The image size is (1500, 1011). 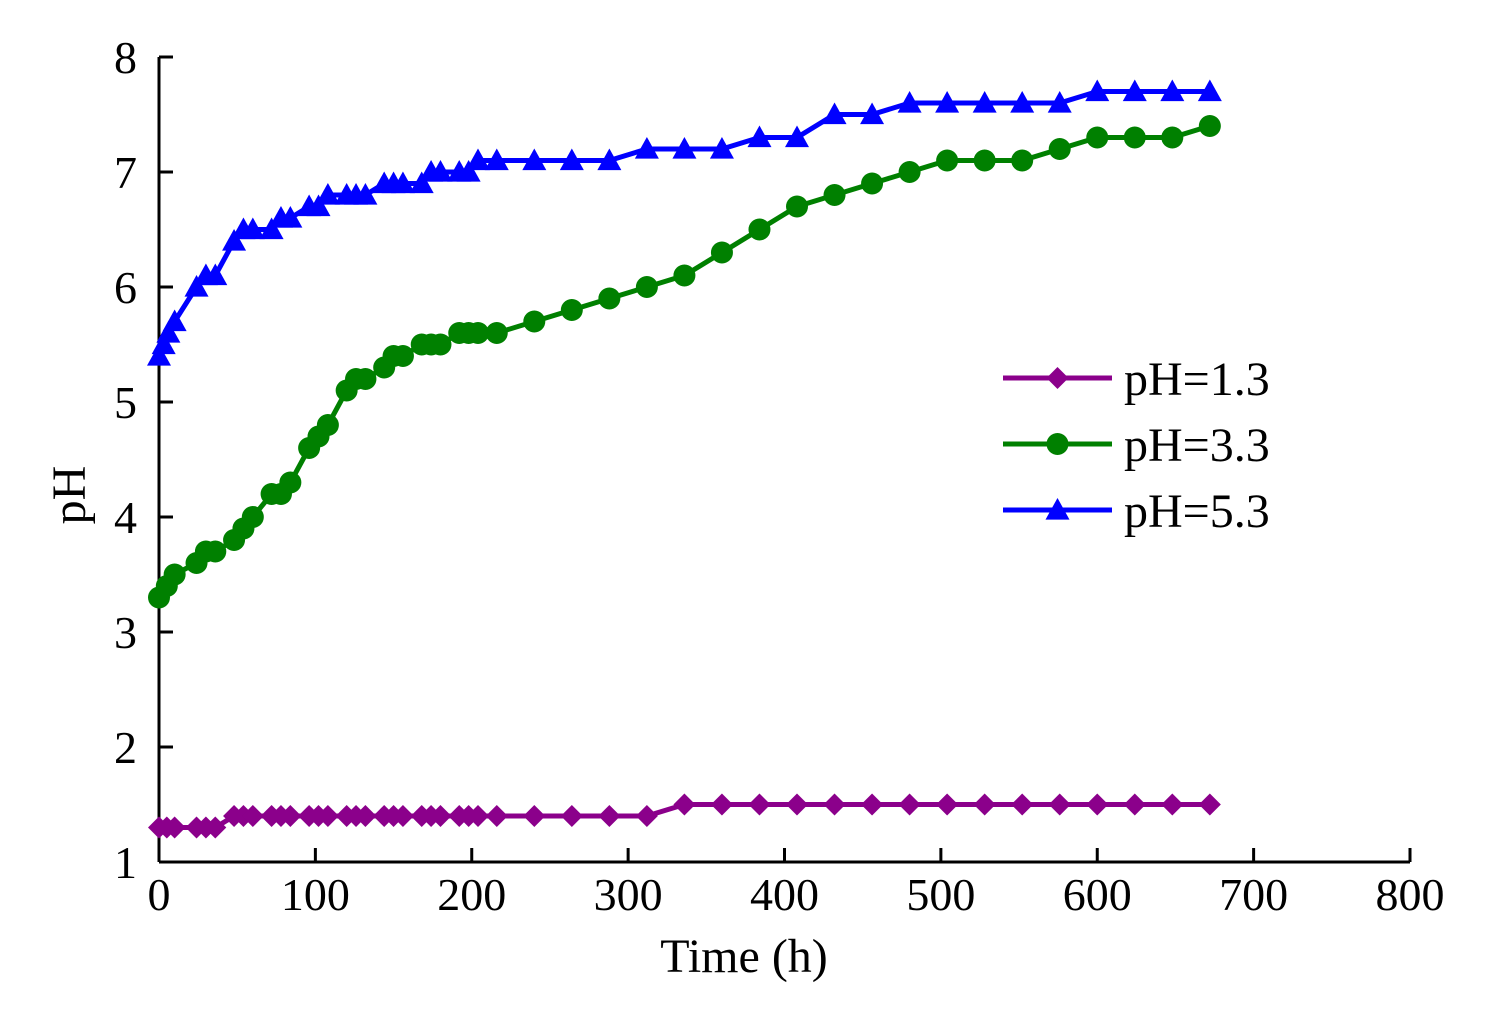 What do you see at coordinates (125, 172) in the screenshot?
I see `y-tick-label: 7` at bounding box center [125, 172].